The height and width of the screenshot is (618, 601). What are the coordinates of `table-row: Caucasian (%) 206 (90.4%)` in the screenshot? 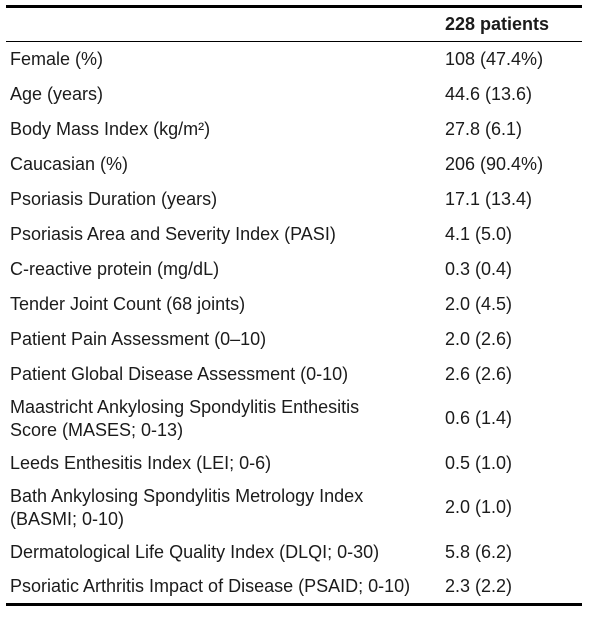 It's located at (294, 164).